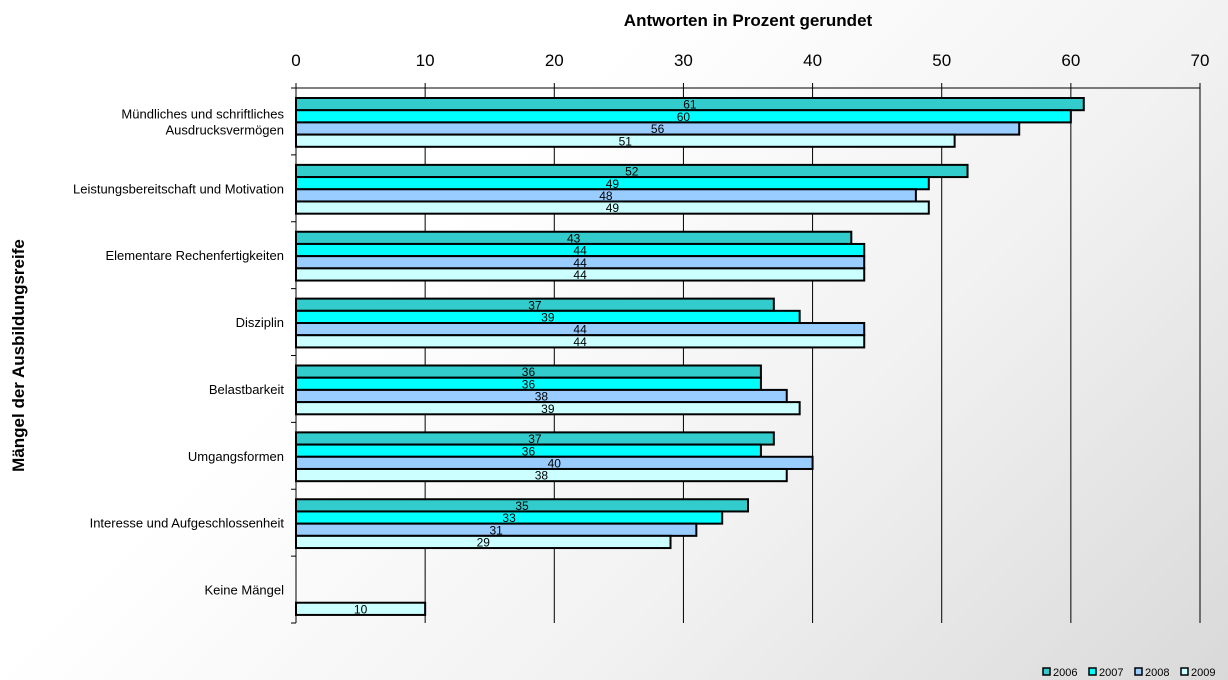  What do you see at coordinates (613, 184) in the screenshot?
I see `data-label-2007: 49` at bounding box center [613, 184].